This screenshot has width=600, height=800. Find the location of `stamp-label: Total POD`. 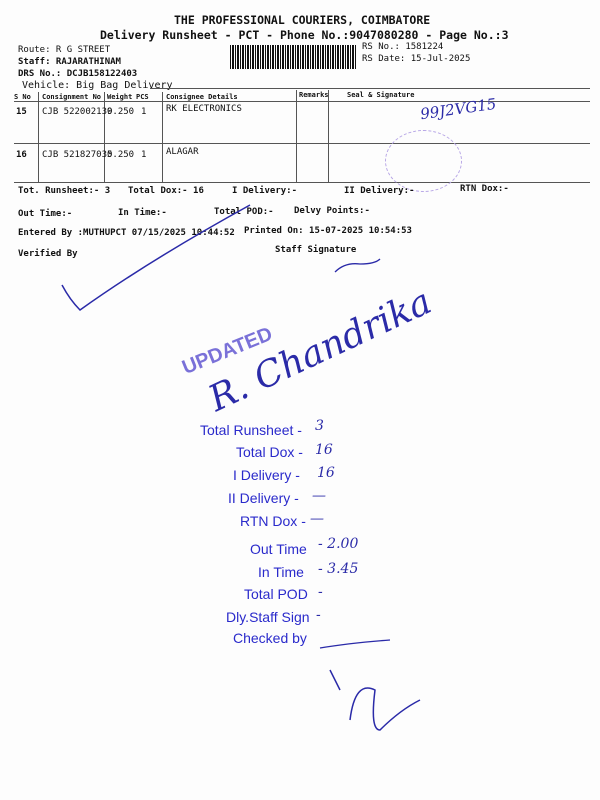

stamp-label: Total POD is located at coordinates (276, 594).